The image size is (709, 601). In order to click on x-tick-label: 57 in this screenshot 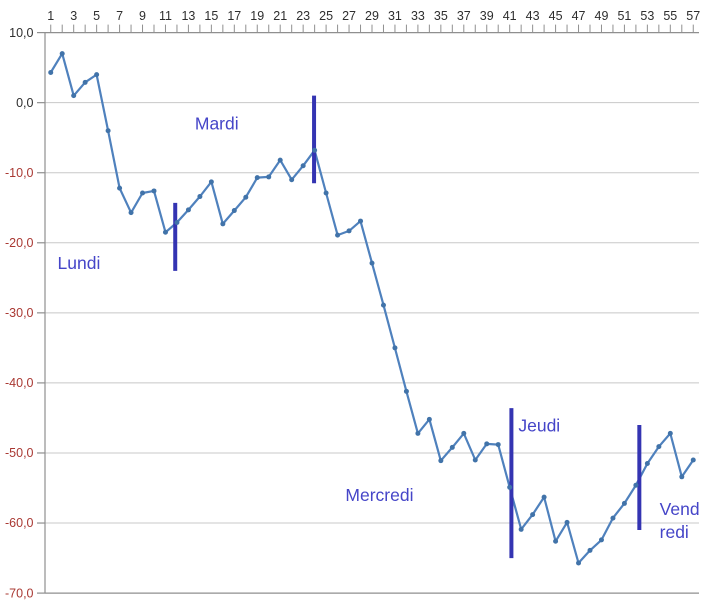, I will do `click(693, 16)`.